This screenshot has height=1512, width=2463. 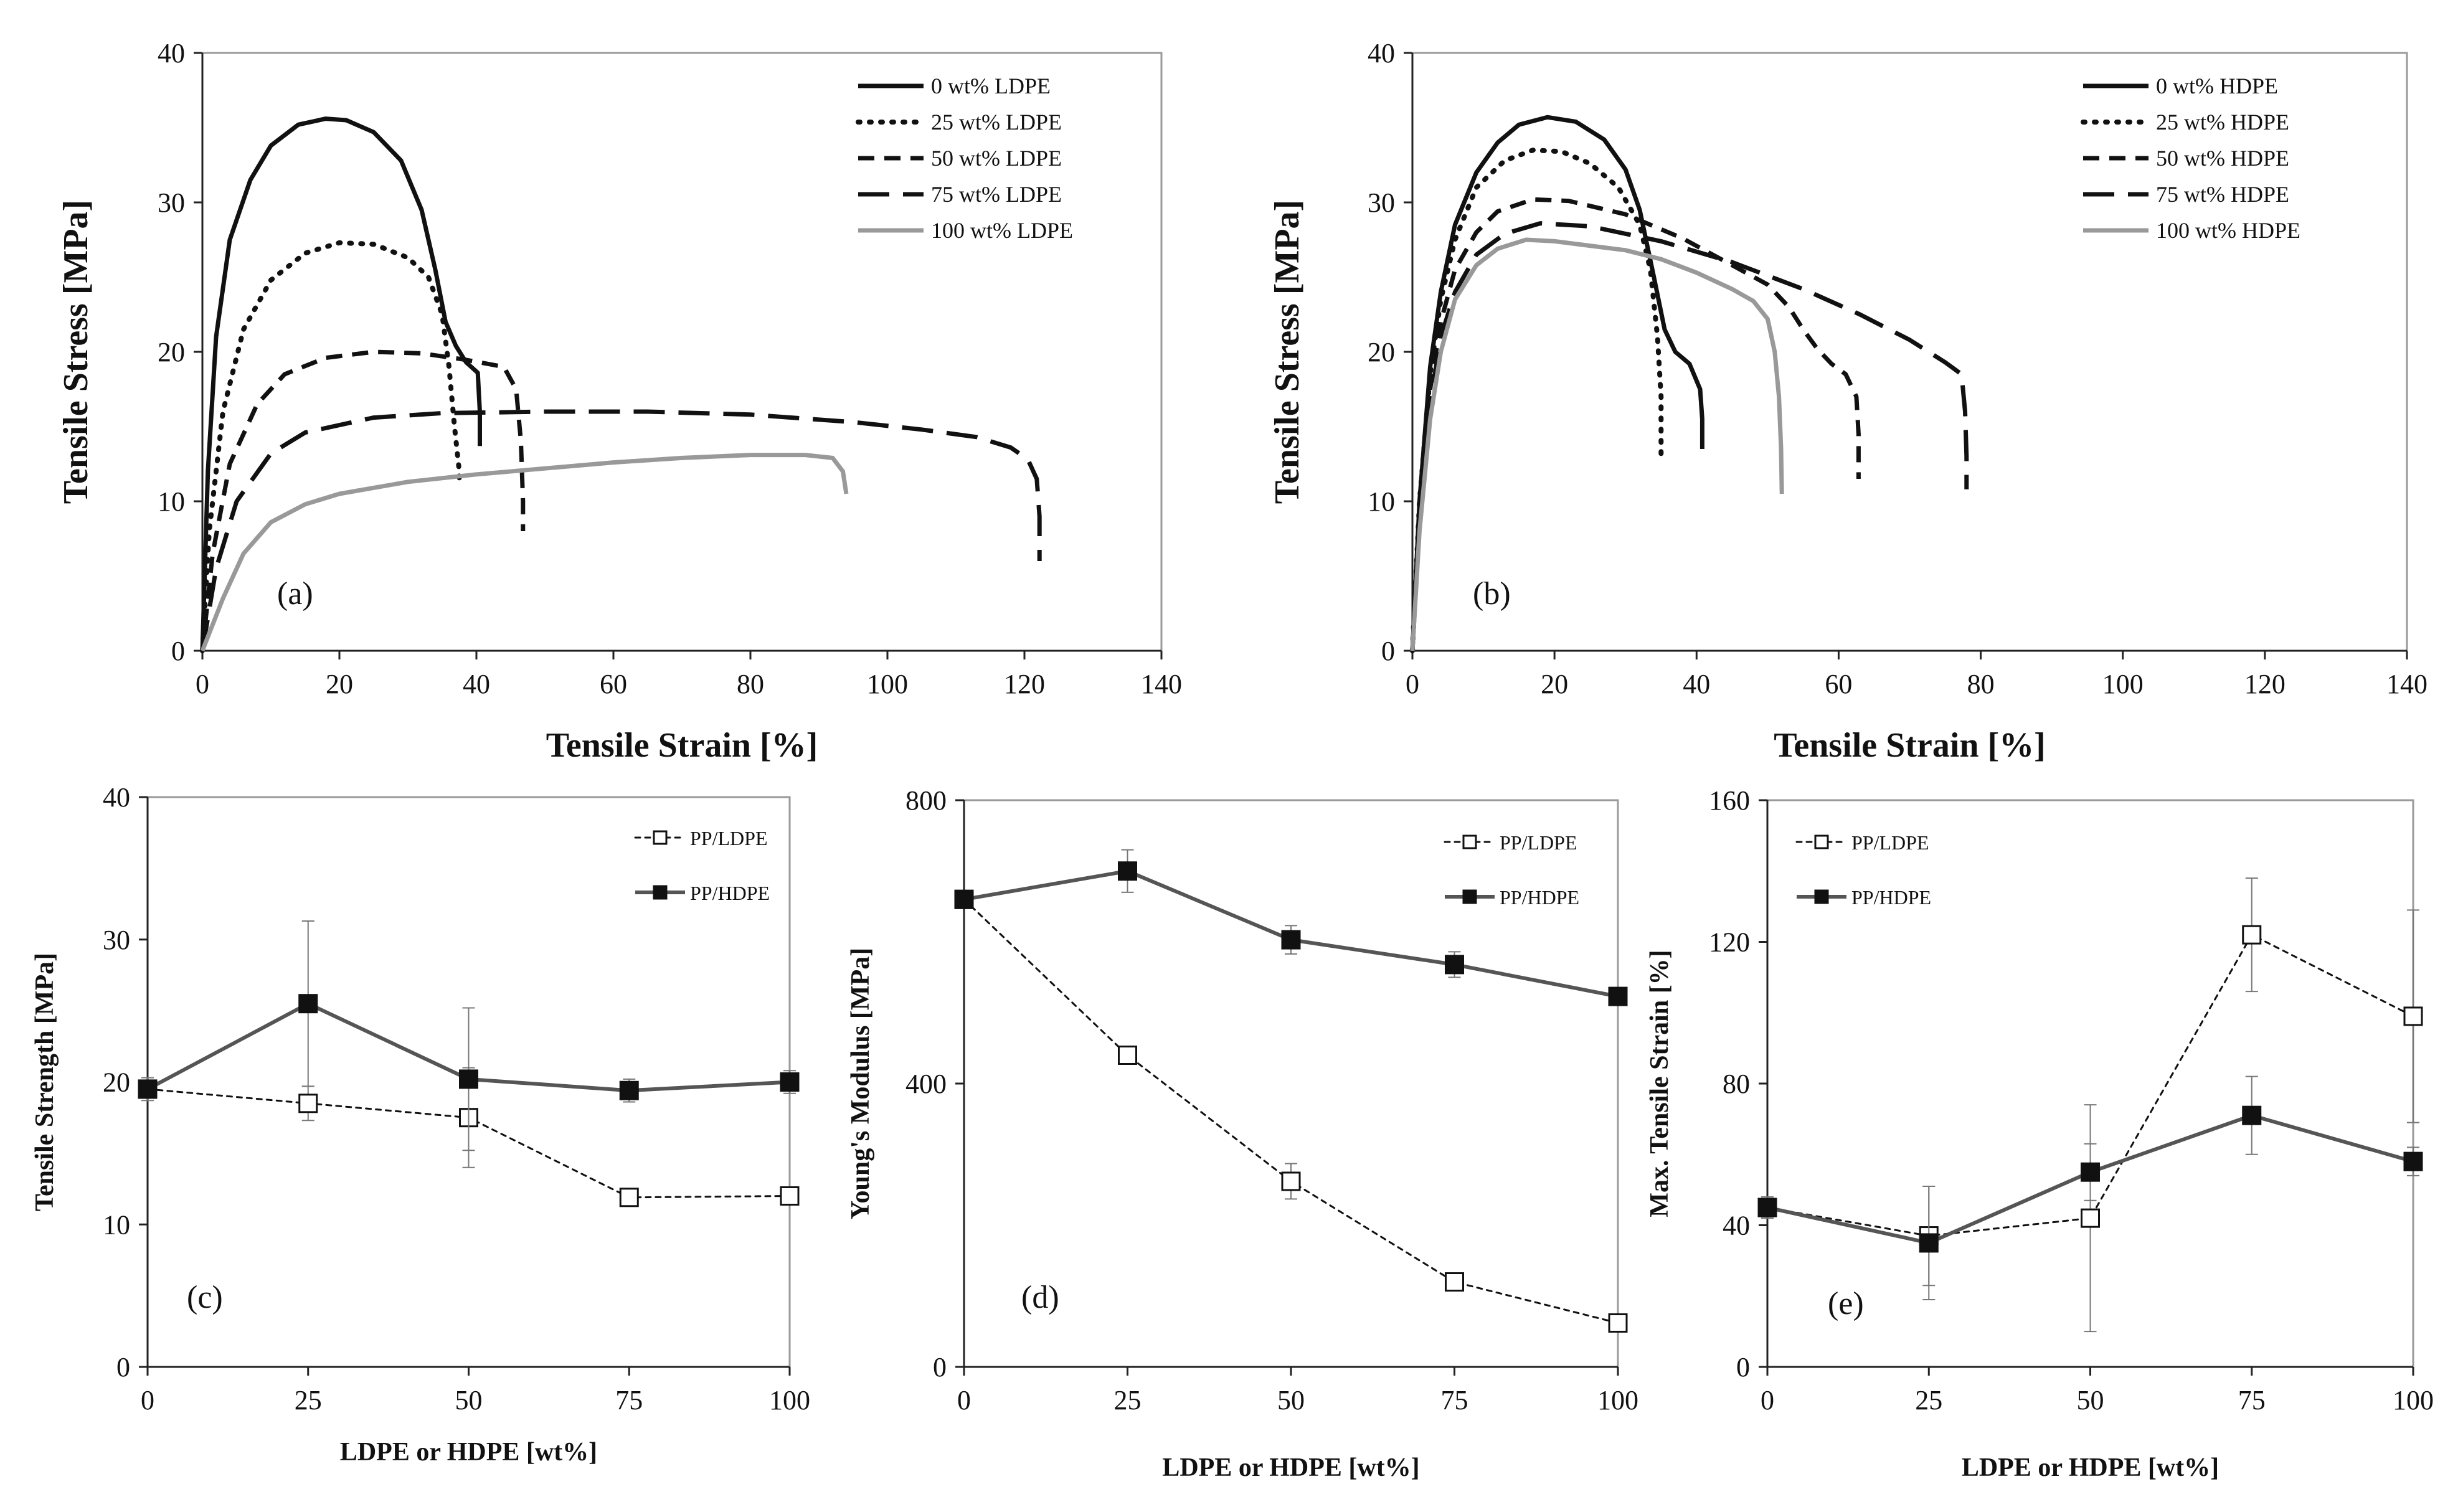 I want to click on y-tick-label: 120, so click(x=1729, y=942).